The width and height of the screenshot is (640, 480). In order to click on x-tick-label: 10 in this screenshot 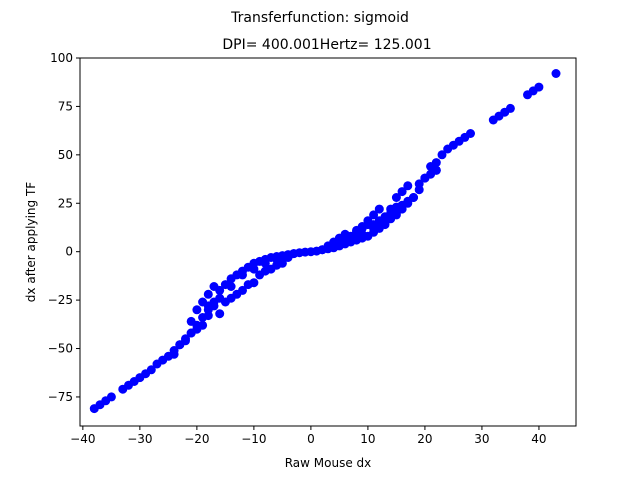, I will do `click(367, 439)`.